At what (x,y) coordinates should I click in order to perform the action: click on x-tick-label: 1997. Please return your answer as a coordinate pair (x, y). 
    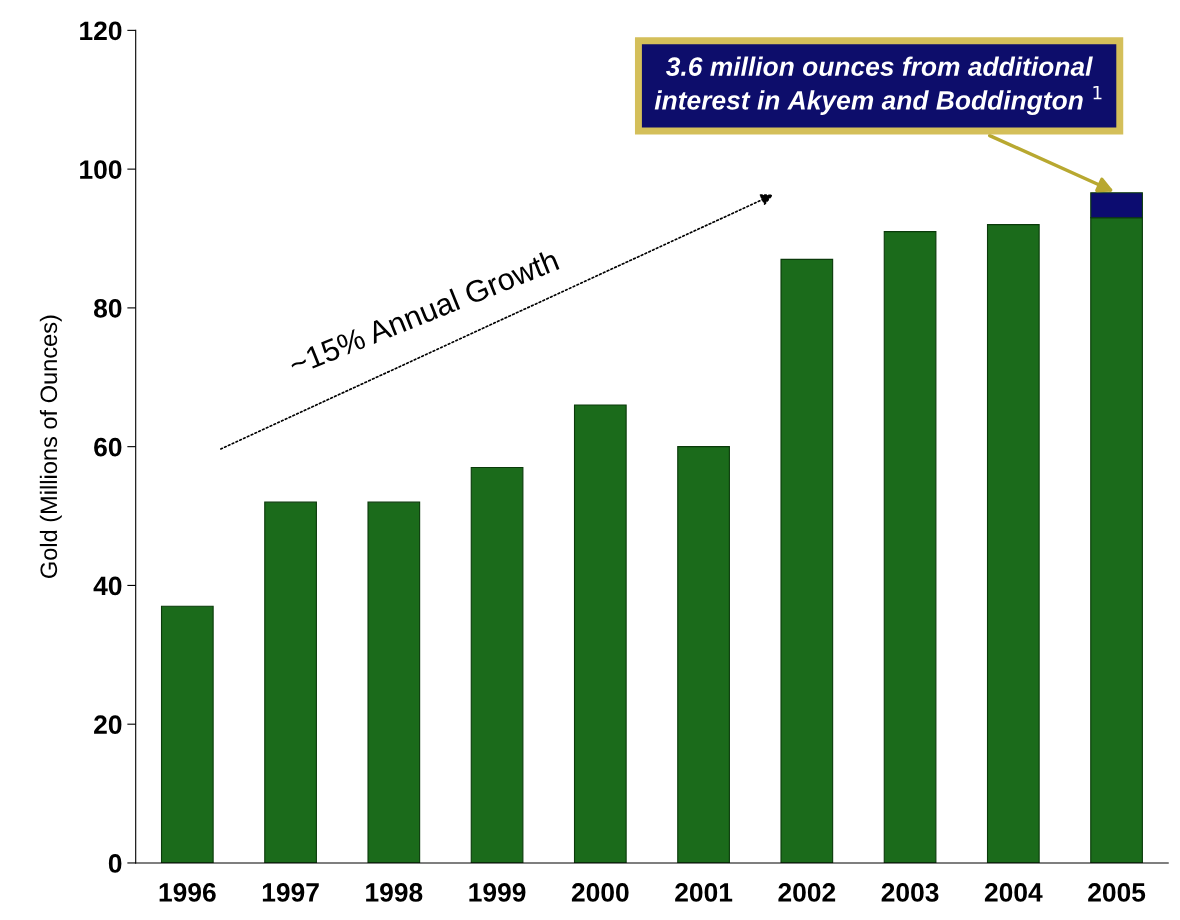
    Looking at the image, I should click on (290, 892).